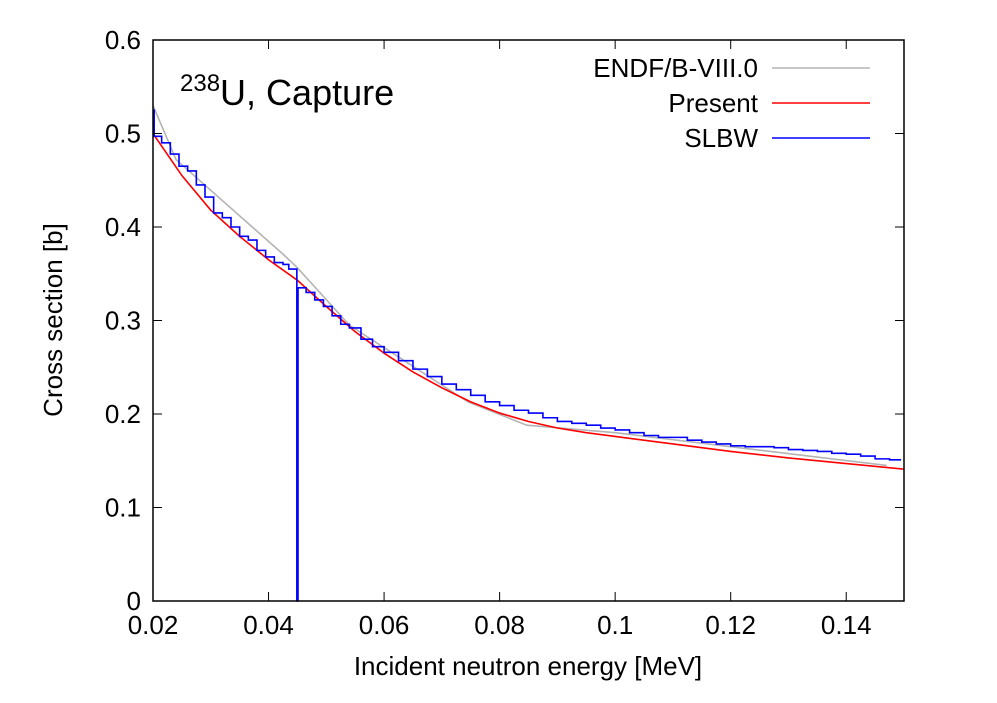 The height and width of the screenshot is (703, 997). Describe the element at coordinates (713, 103) in the screenshot. I see `legend-label: Present` at that location.